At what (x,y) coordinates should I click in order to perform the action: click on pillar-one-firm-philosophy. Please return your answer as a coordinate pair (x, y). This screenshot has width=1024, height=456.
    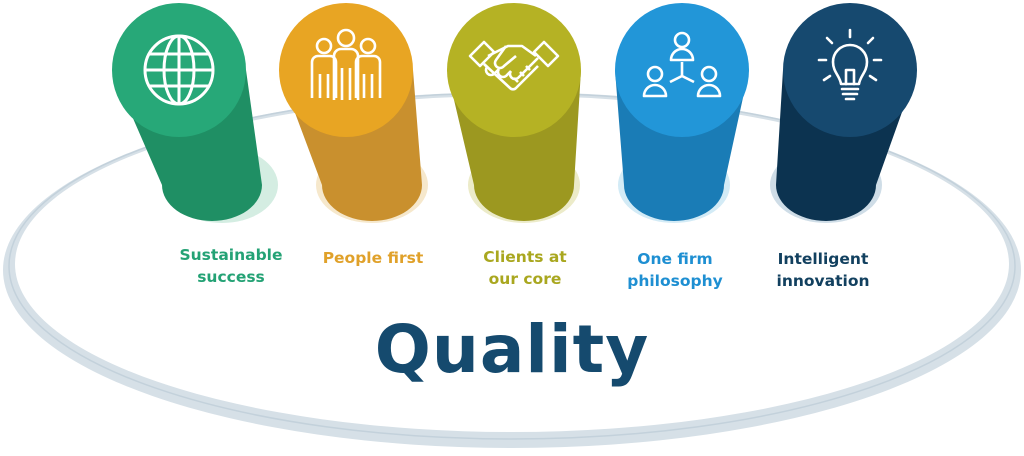
    Looking at the image, I should click on (682, 113).